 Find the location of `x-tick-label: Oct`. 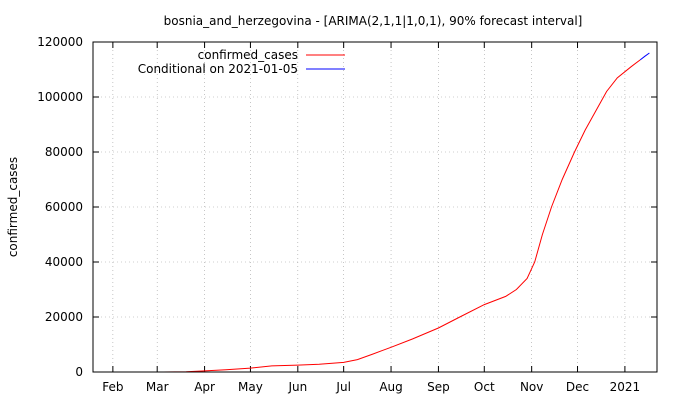

x-tick-label: Oct is located at coordinates (484, 387).